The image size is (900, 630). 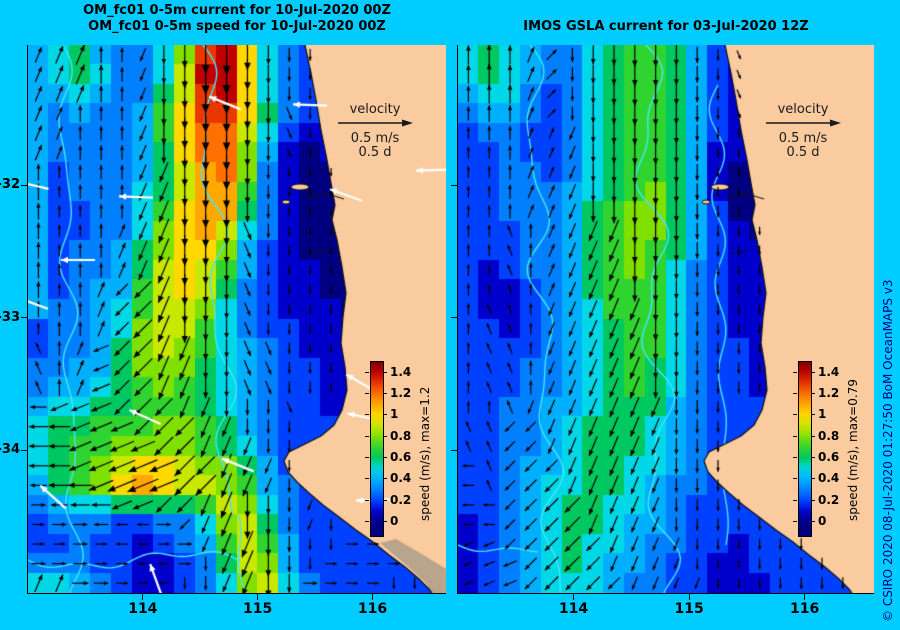 I want to click on y-axis-tick-label: -32, so click(x=10, y=185).